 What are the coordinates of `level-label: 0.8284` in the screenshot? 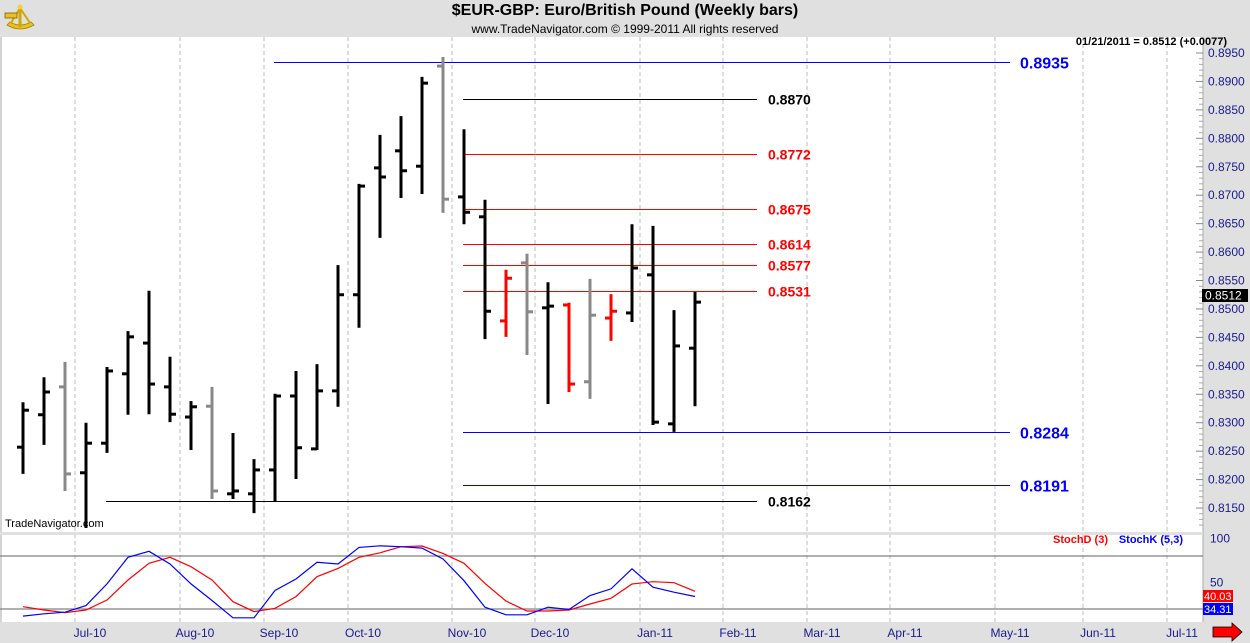 It's located at (1044, 434).